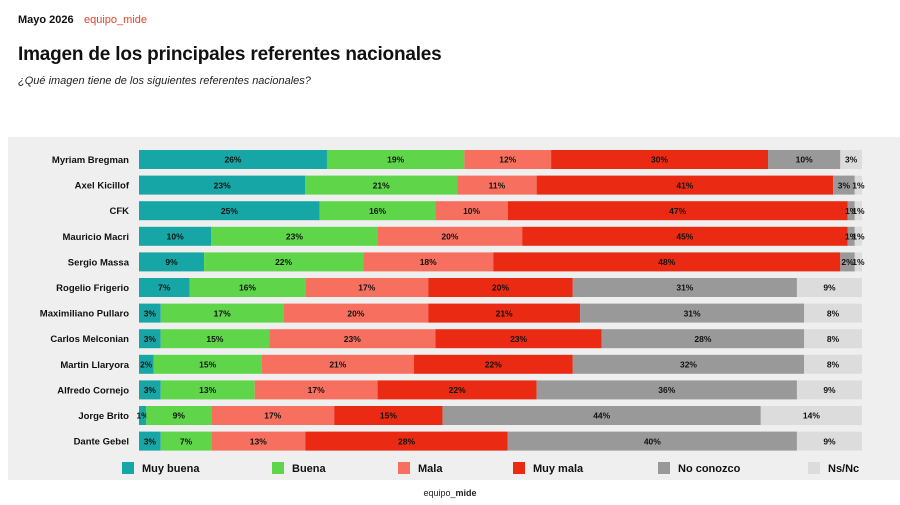 The width and height of the screenshot is (900, 505). What do you see at coordinates (558, 469) in the screenshot?
I see `legend-label: Muy mala` at bounding box center [558, 469].